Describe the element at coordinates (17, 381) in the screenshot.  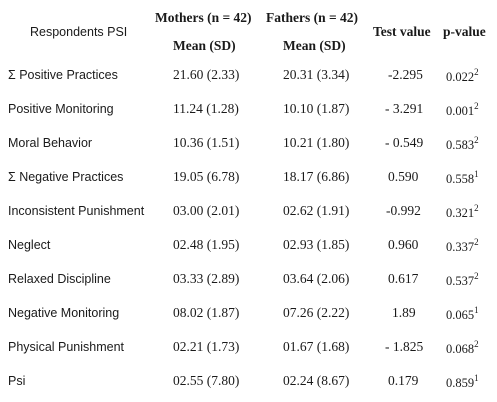
I see `row-label: Psi` at that location.